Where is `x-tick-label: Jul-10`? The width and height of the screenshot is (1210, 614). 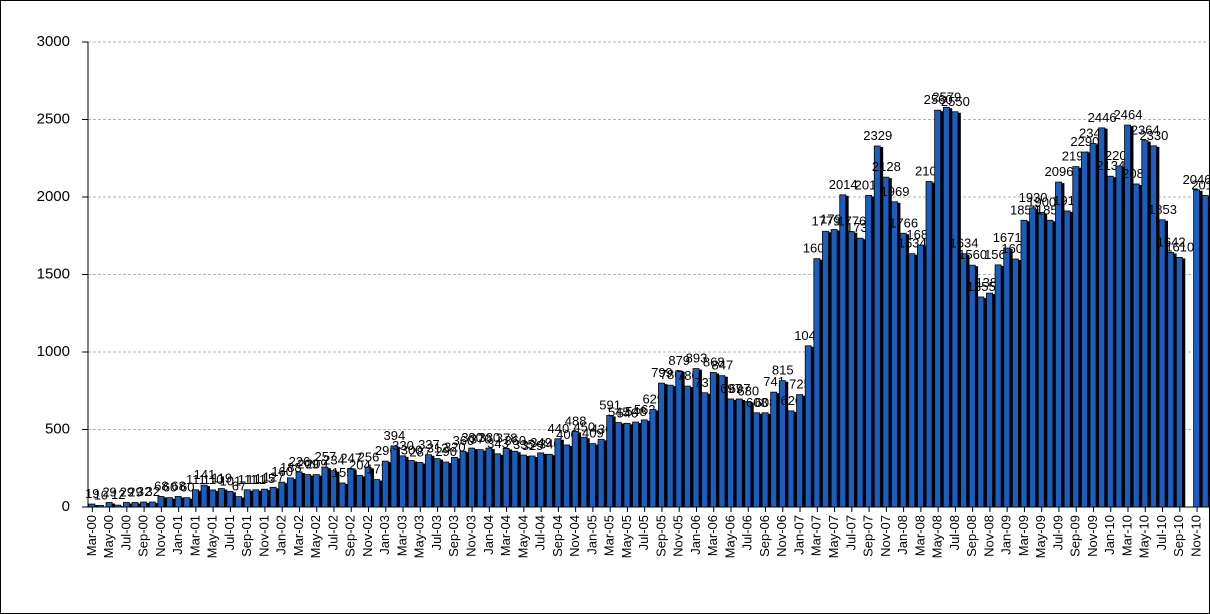 x-tick-label: Jul-10 is located at coordinates (1161, 532).